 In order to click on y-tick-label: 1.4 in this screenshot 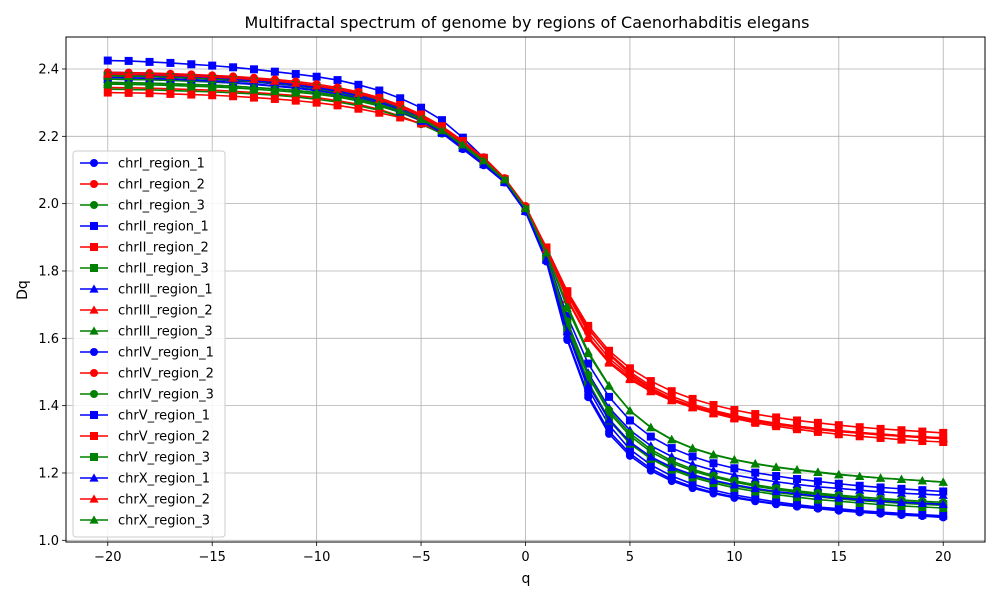, I will do `click(48, 406)`.